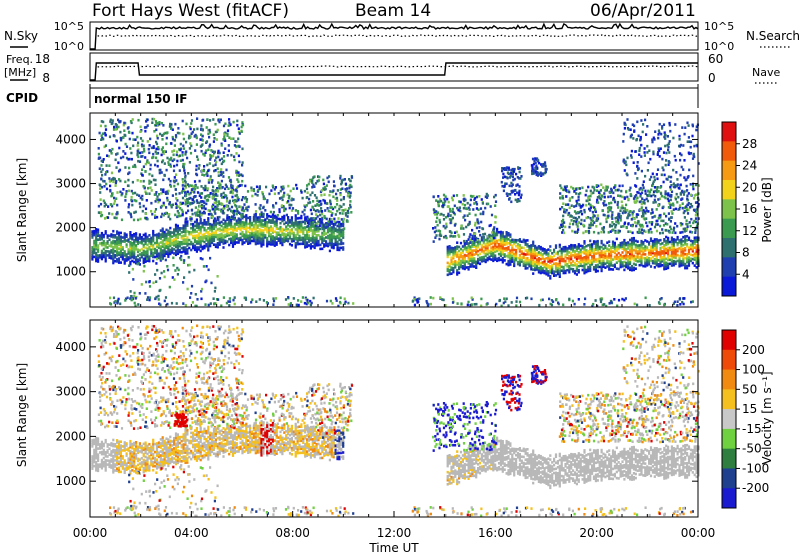  Describe the element at coordinates (22, 98) in the screenshot. I see `cpid-label: CPID` at that location.